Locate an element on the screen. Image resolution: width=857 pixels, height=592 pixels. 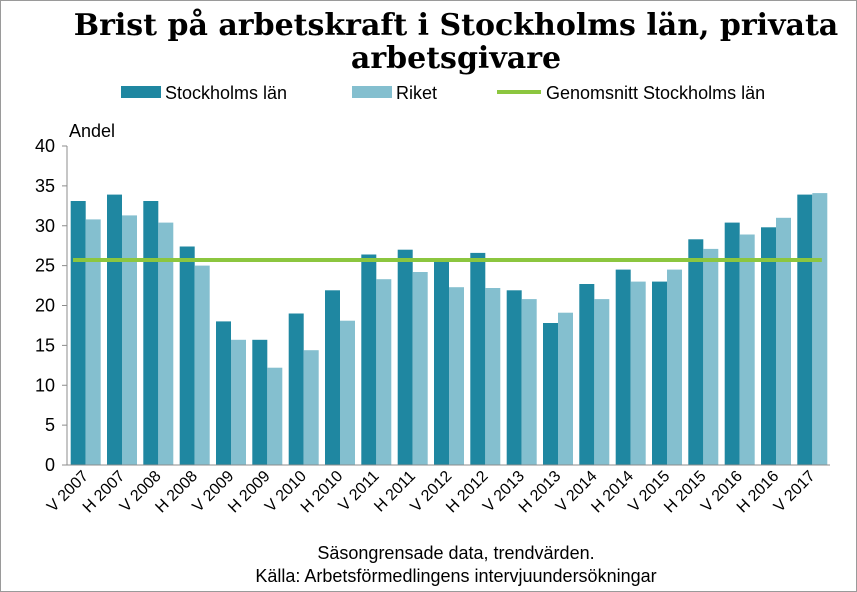
y-tick-label: 35 is located at coordinates (45, 186).